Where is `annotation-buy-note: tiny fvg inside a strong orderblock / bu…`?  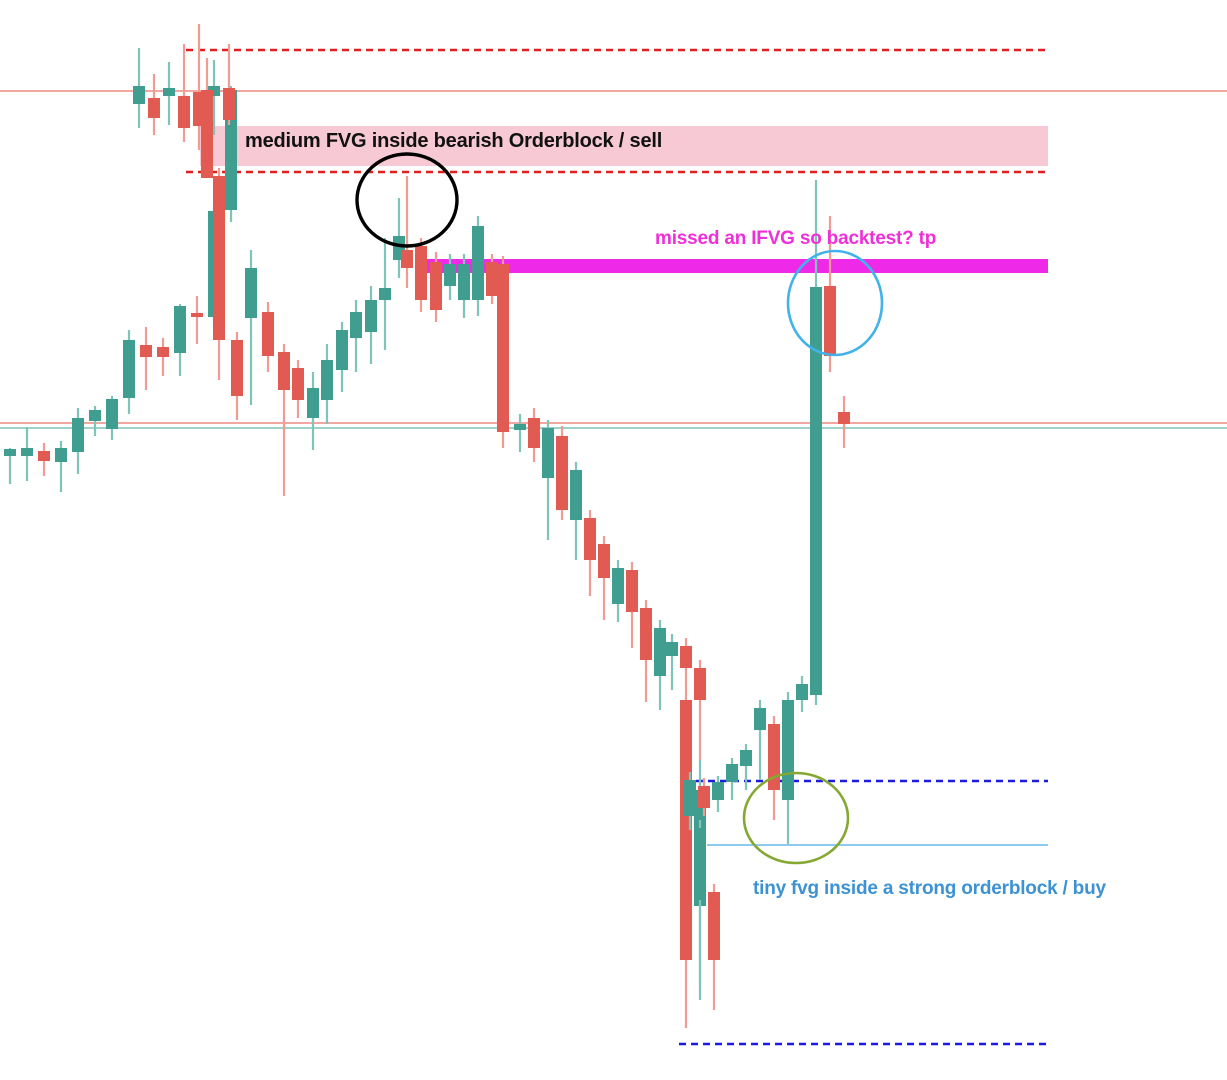
annotation-buy-note: tiny fvg inside a strong orderblock / bu… is located at coordinates (929, 888).